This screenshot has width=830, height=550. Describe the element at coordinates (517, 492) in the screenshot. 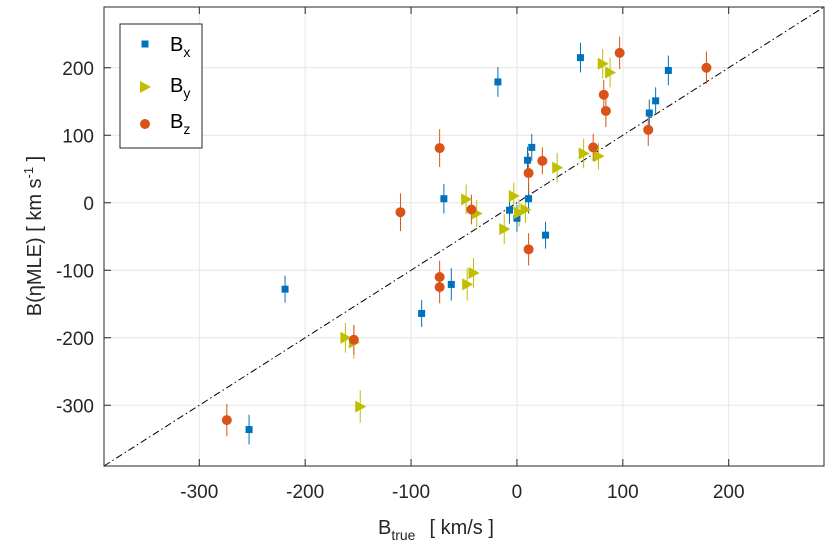

I see `x-tick-label: 0` at that location.